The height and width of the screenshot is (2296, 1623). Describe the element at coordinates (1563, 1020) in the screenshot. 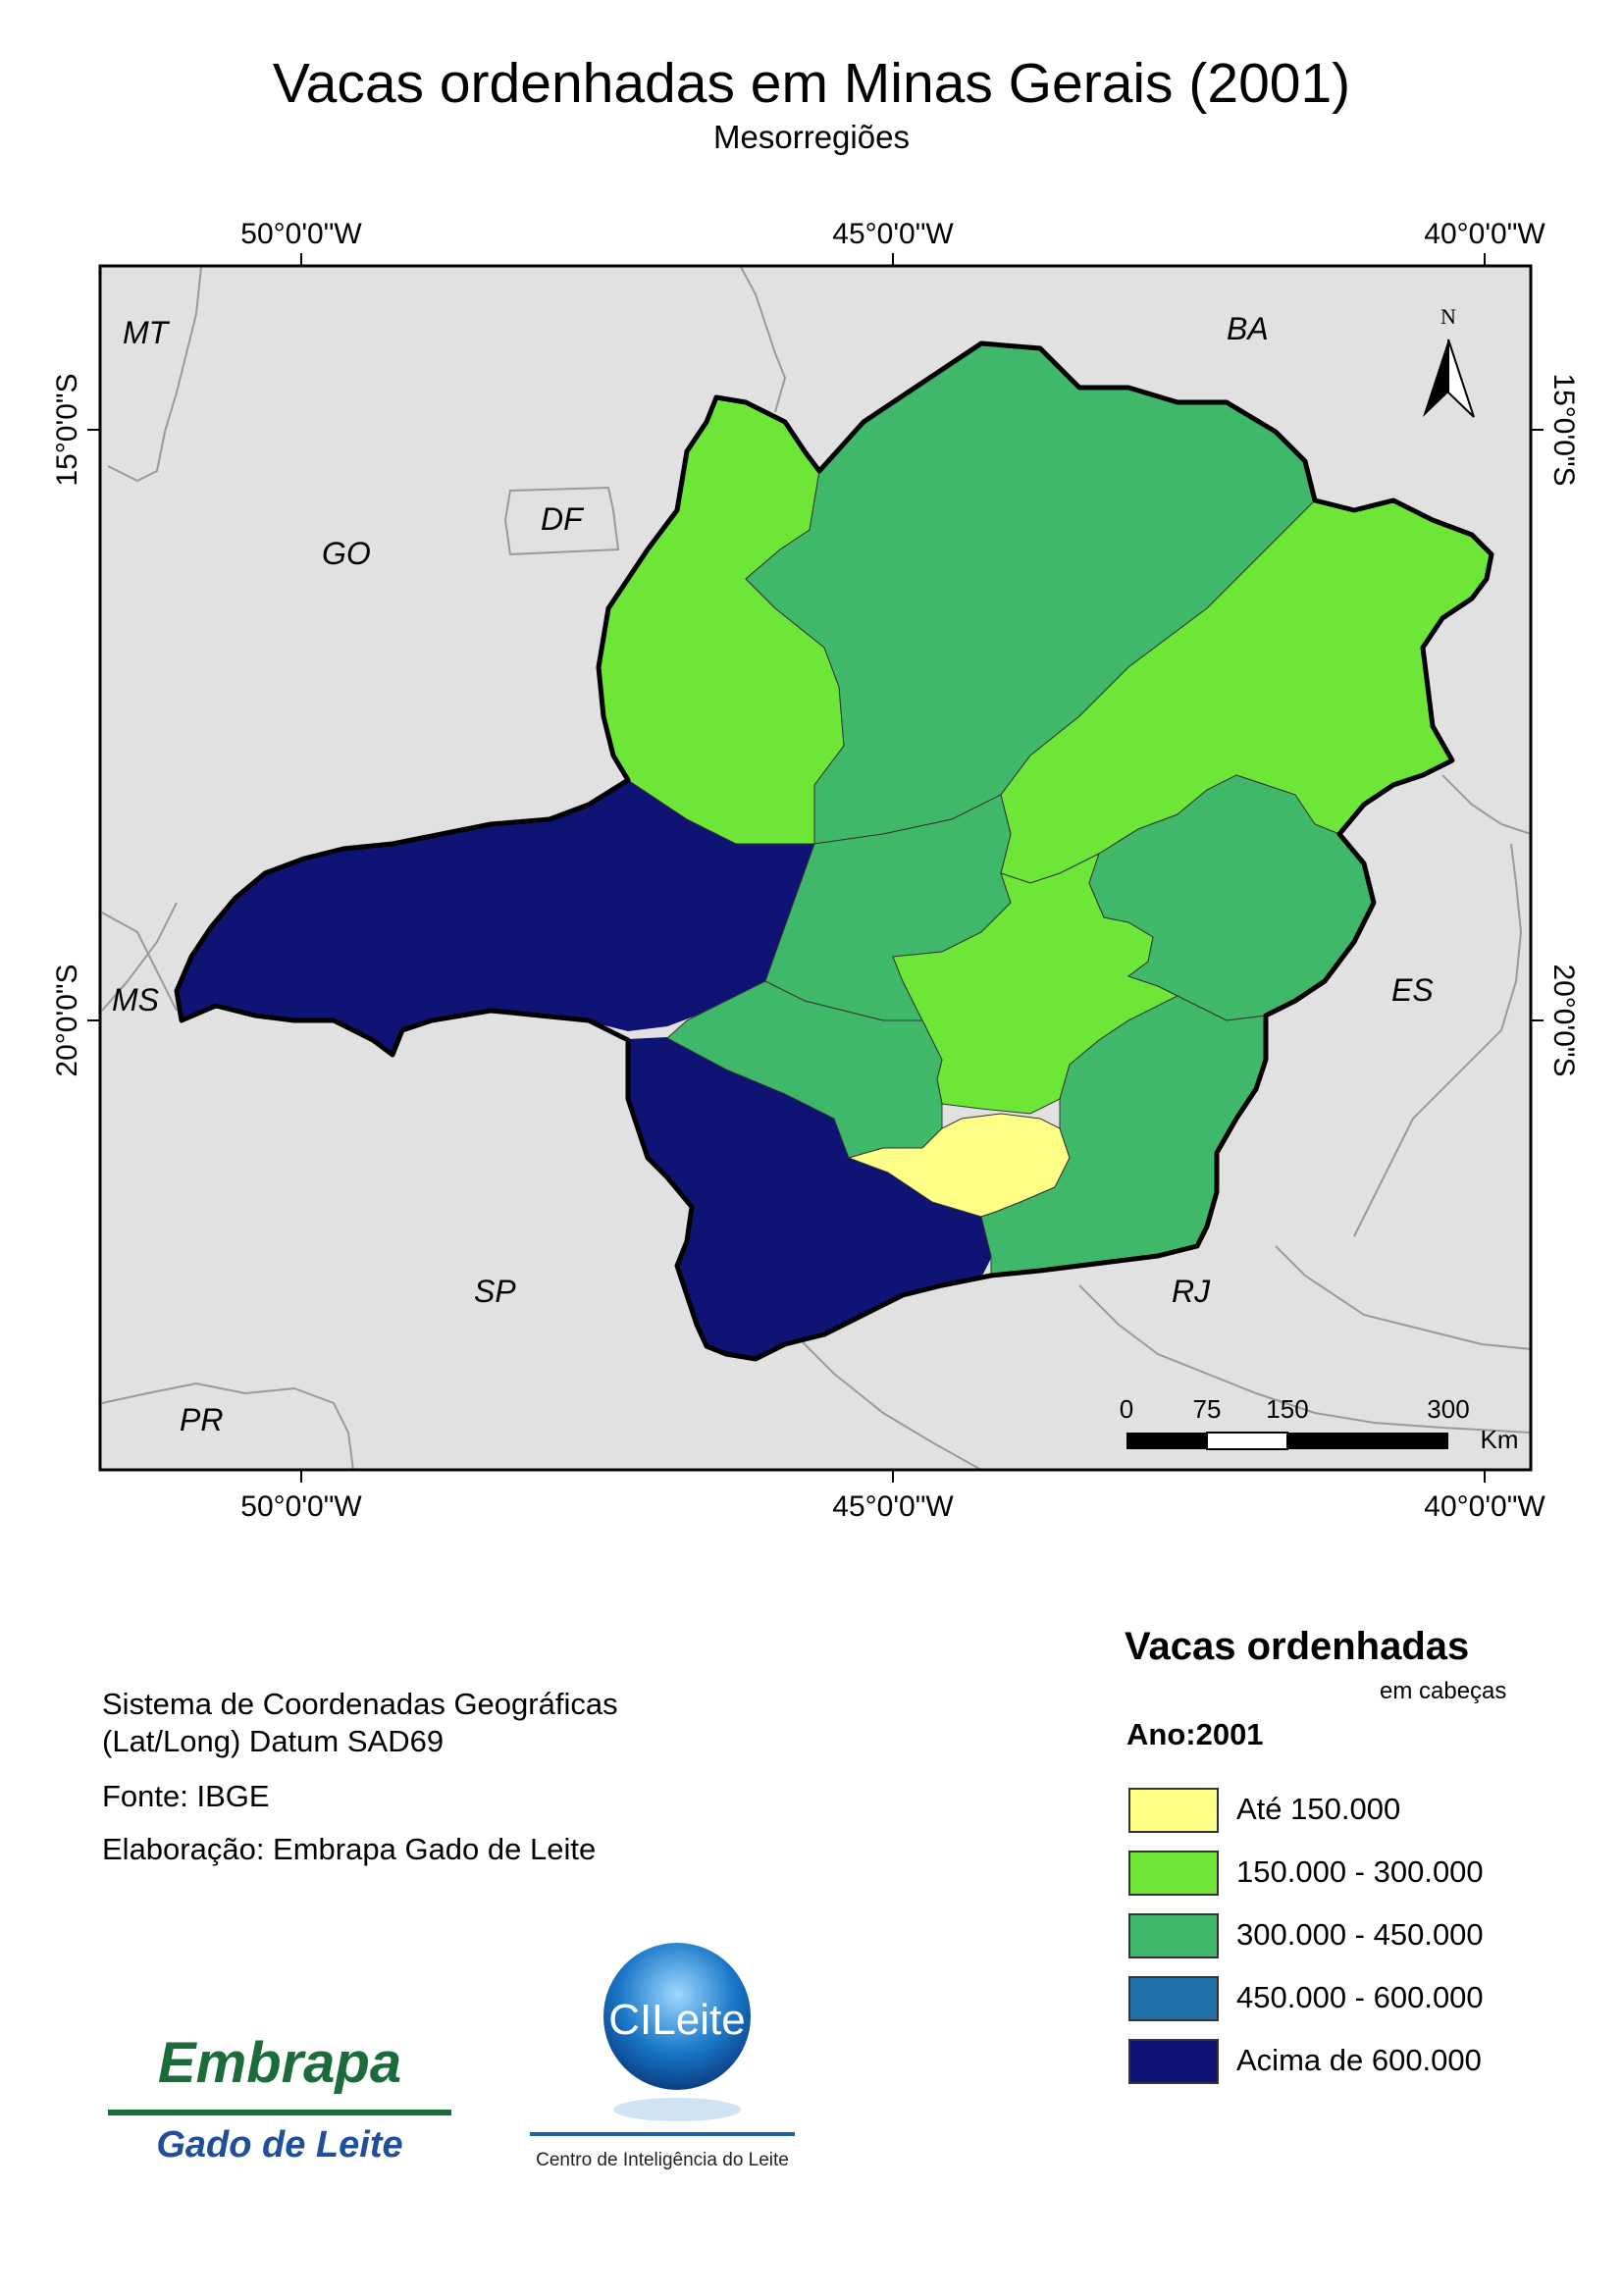

I see `axis-label-right-20s: 20°0'0"S` at that location.